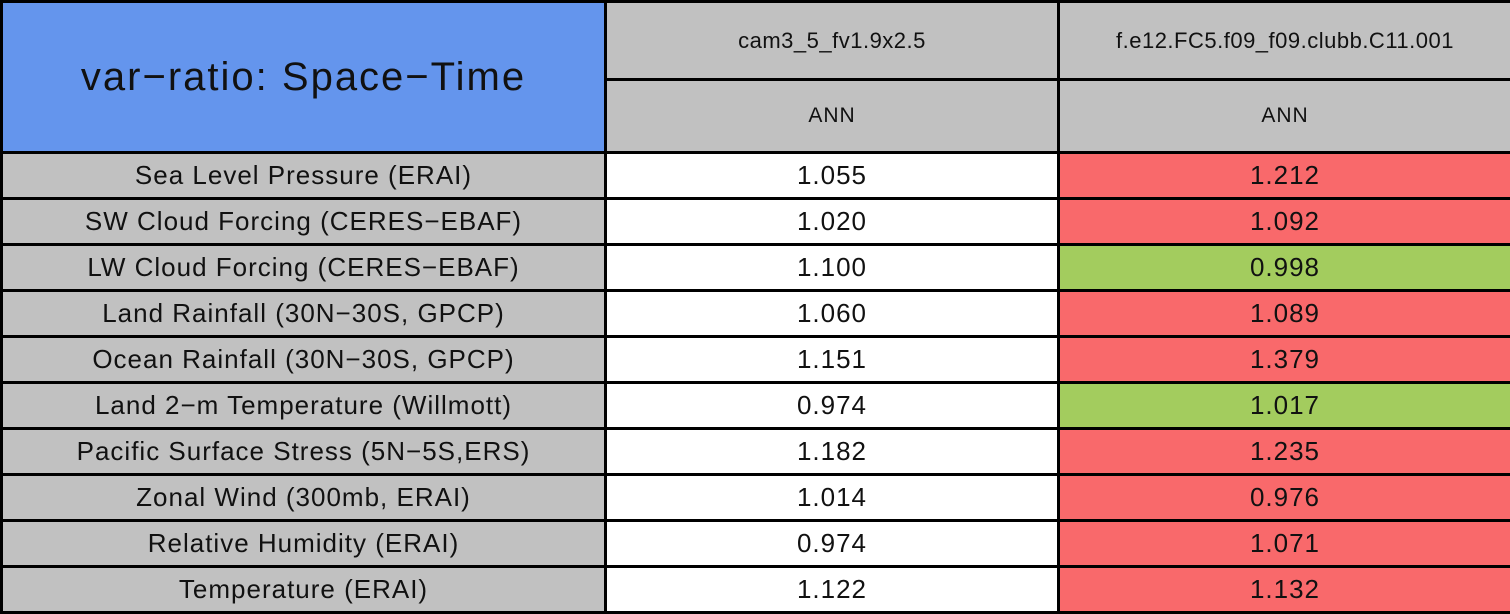  I want to click on value-cam: 1.100, so click(832, 268).